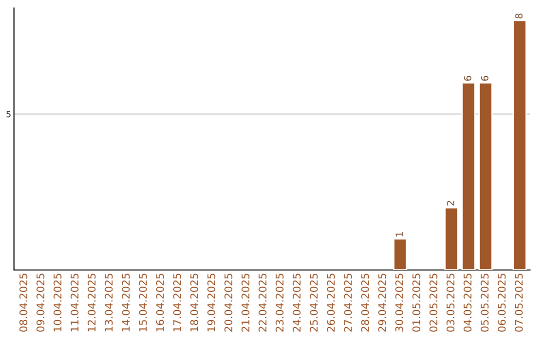 This screenshot has height=340, width=540. What do you see at coordinates (518, 303) in the screenshot?
I see `x-tick-label: 07.05.2025` at bounding box center [518, 303].